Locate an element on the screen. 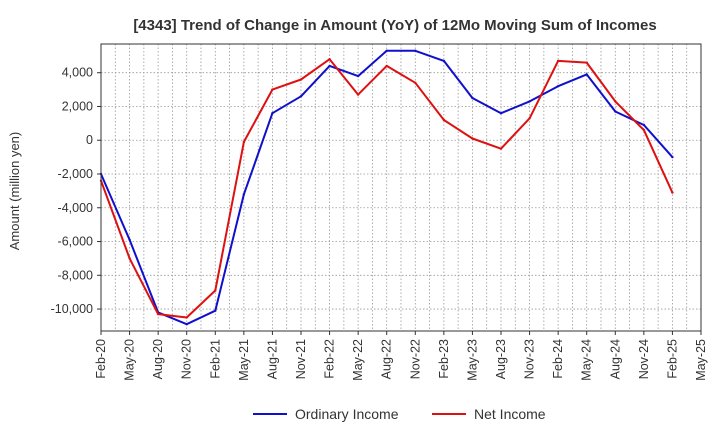 The height and width of the screenshot is (440, 720). x-tick-label: Feb-21 is located at coordinates (215, 359).